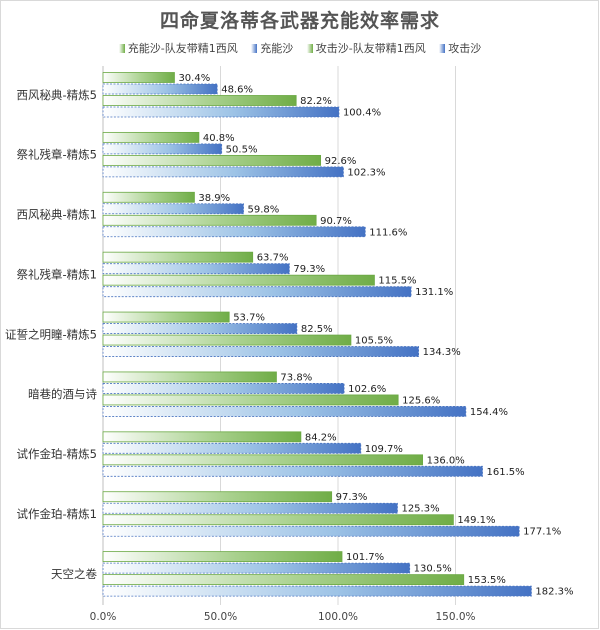 This screenshot has height=630, width=600. I want to click on category-label-4: 证誓之明瞳-精炼5, so click(51, 334).